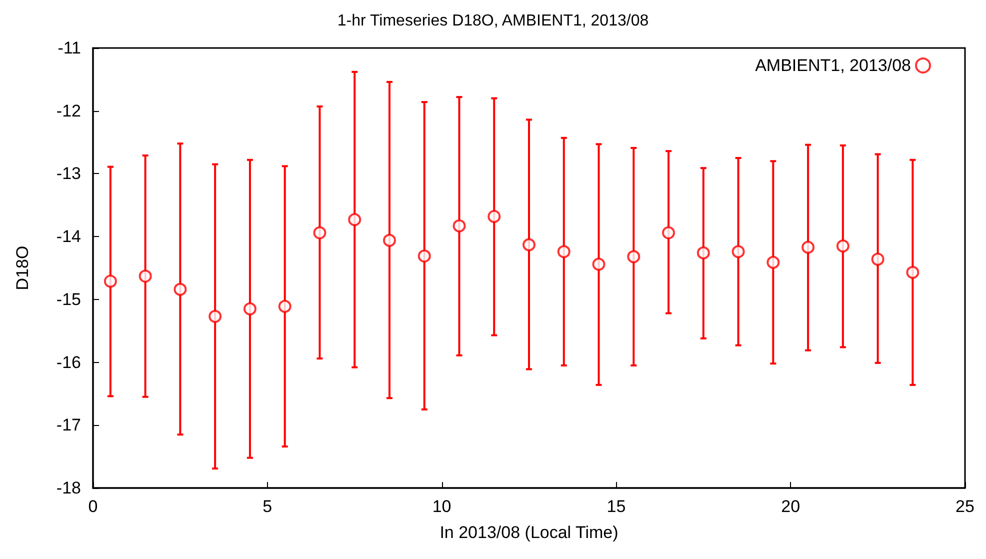 This screenshot has width=986, height=559. I want to click on x-tick-label: 0, so click(93, 506).